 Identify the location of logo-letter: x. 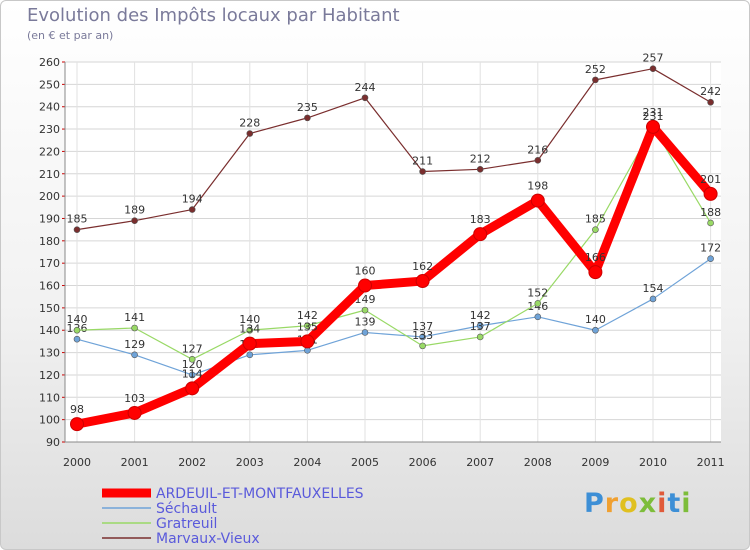
(648, 503).